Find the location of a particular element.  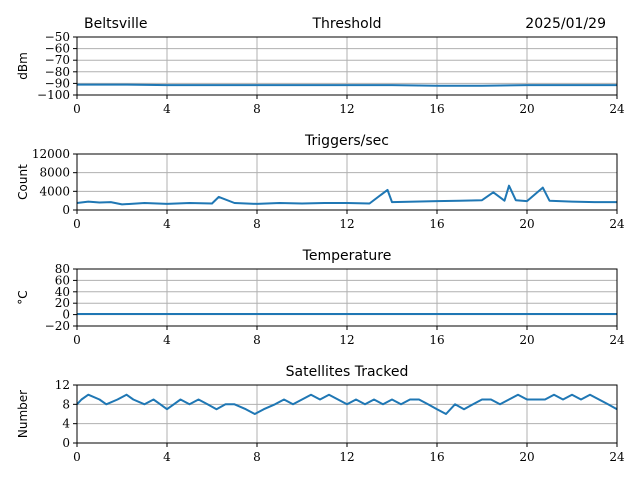

y-tick-label: −90 is located at coordinates (57, 83).